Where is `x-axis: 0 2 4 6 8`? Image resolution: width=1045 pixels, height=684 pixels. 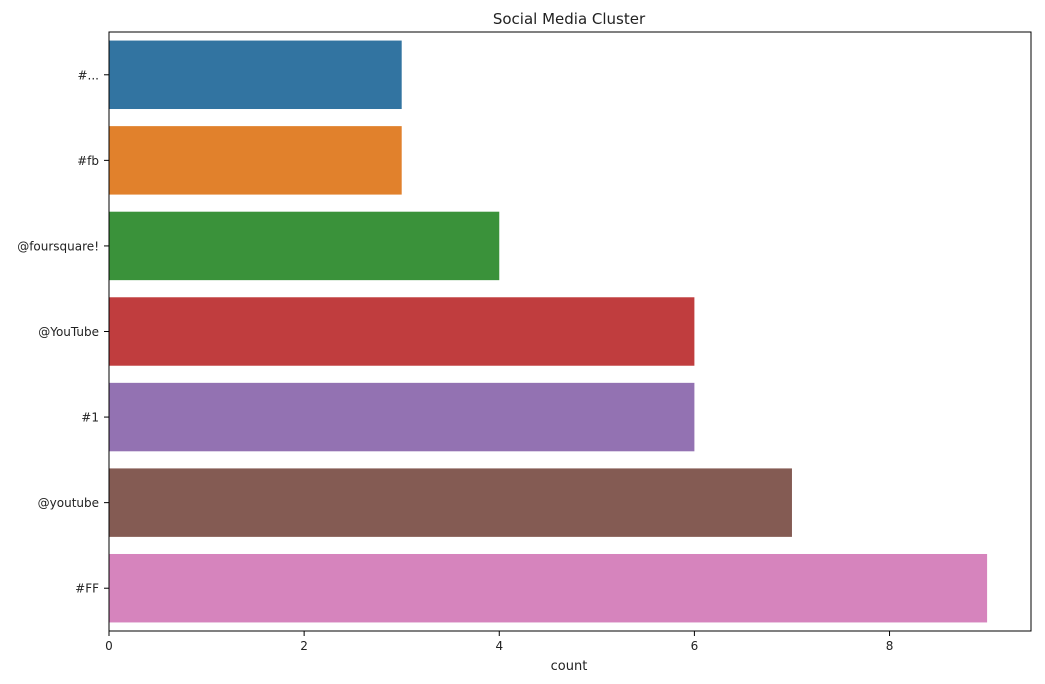
x-axis: 0 2 4 6 8 is located at coordinates (499, 642).